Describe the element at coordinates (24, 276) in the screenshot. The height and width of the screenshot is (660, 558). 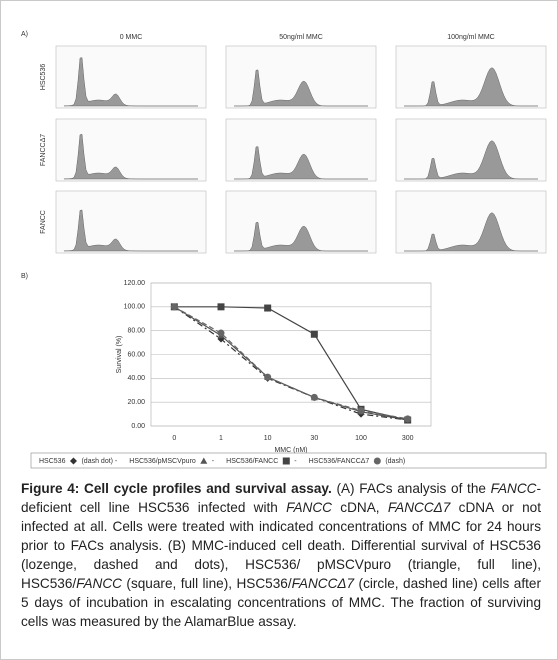
I see `panel-label: B)` at that location.